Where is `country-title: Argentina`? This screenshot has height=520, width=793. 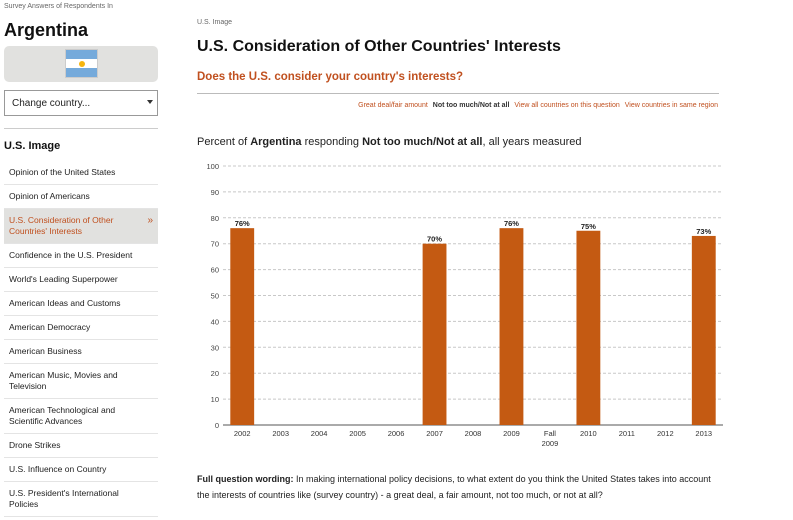
country-title: Argentina is located at coordinates (46, 30).